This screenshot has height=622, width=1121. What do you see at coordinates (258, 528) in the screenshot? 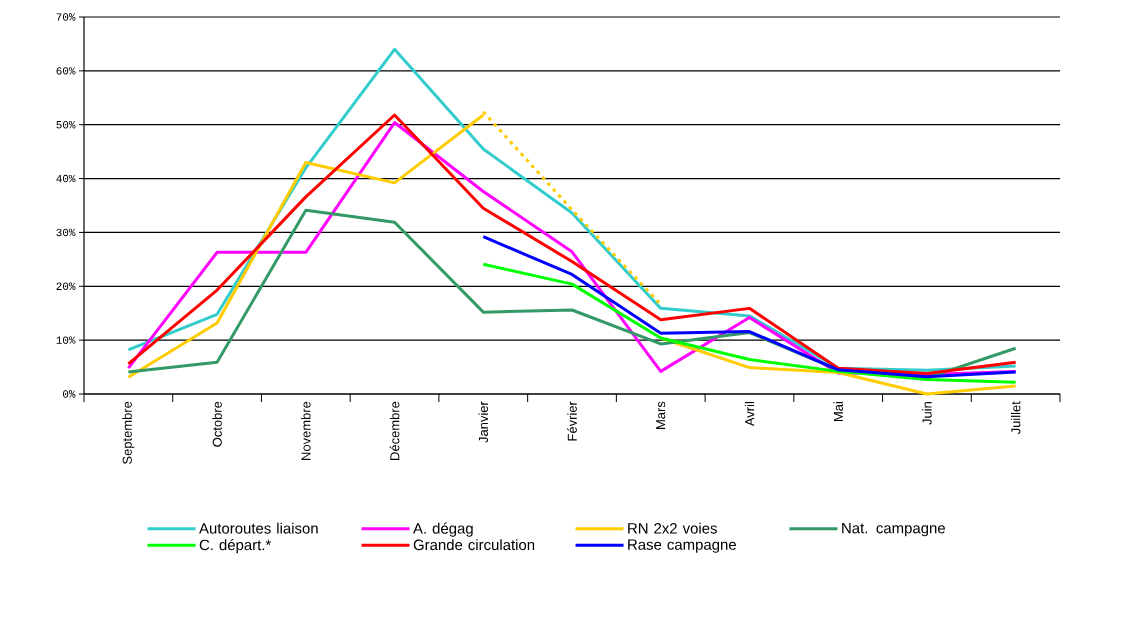
I see `legend-label: Autoroutes liaison` at bounding box center [258, 528].